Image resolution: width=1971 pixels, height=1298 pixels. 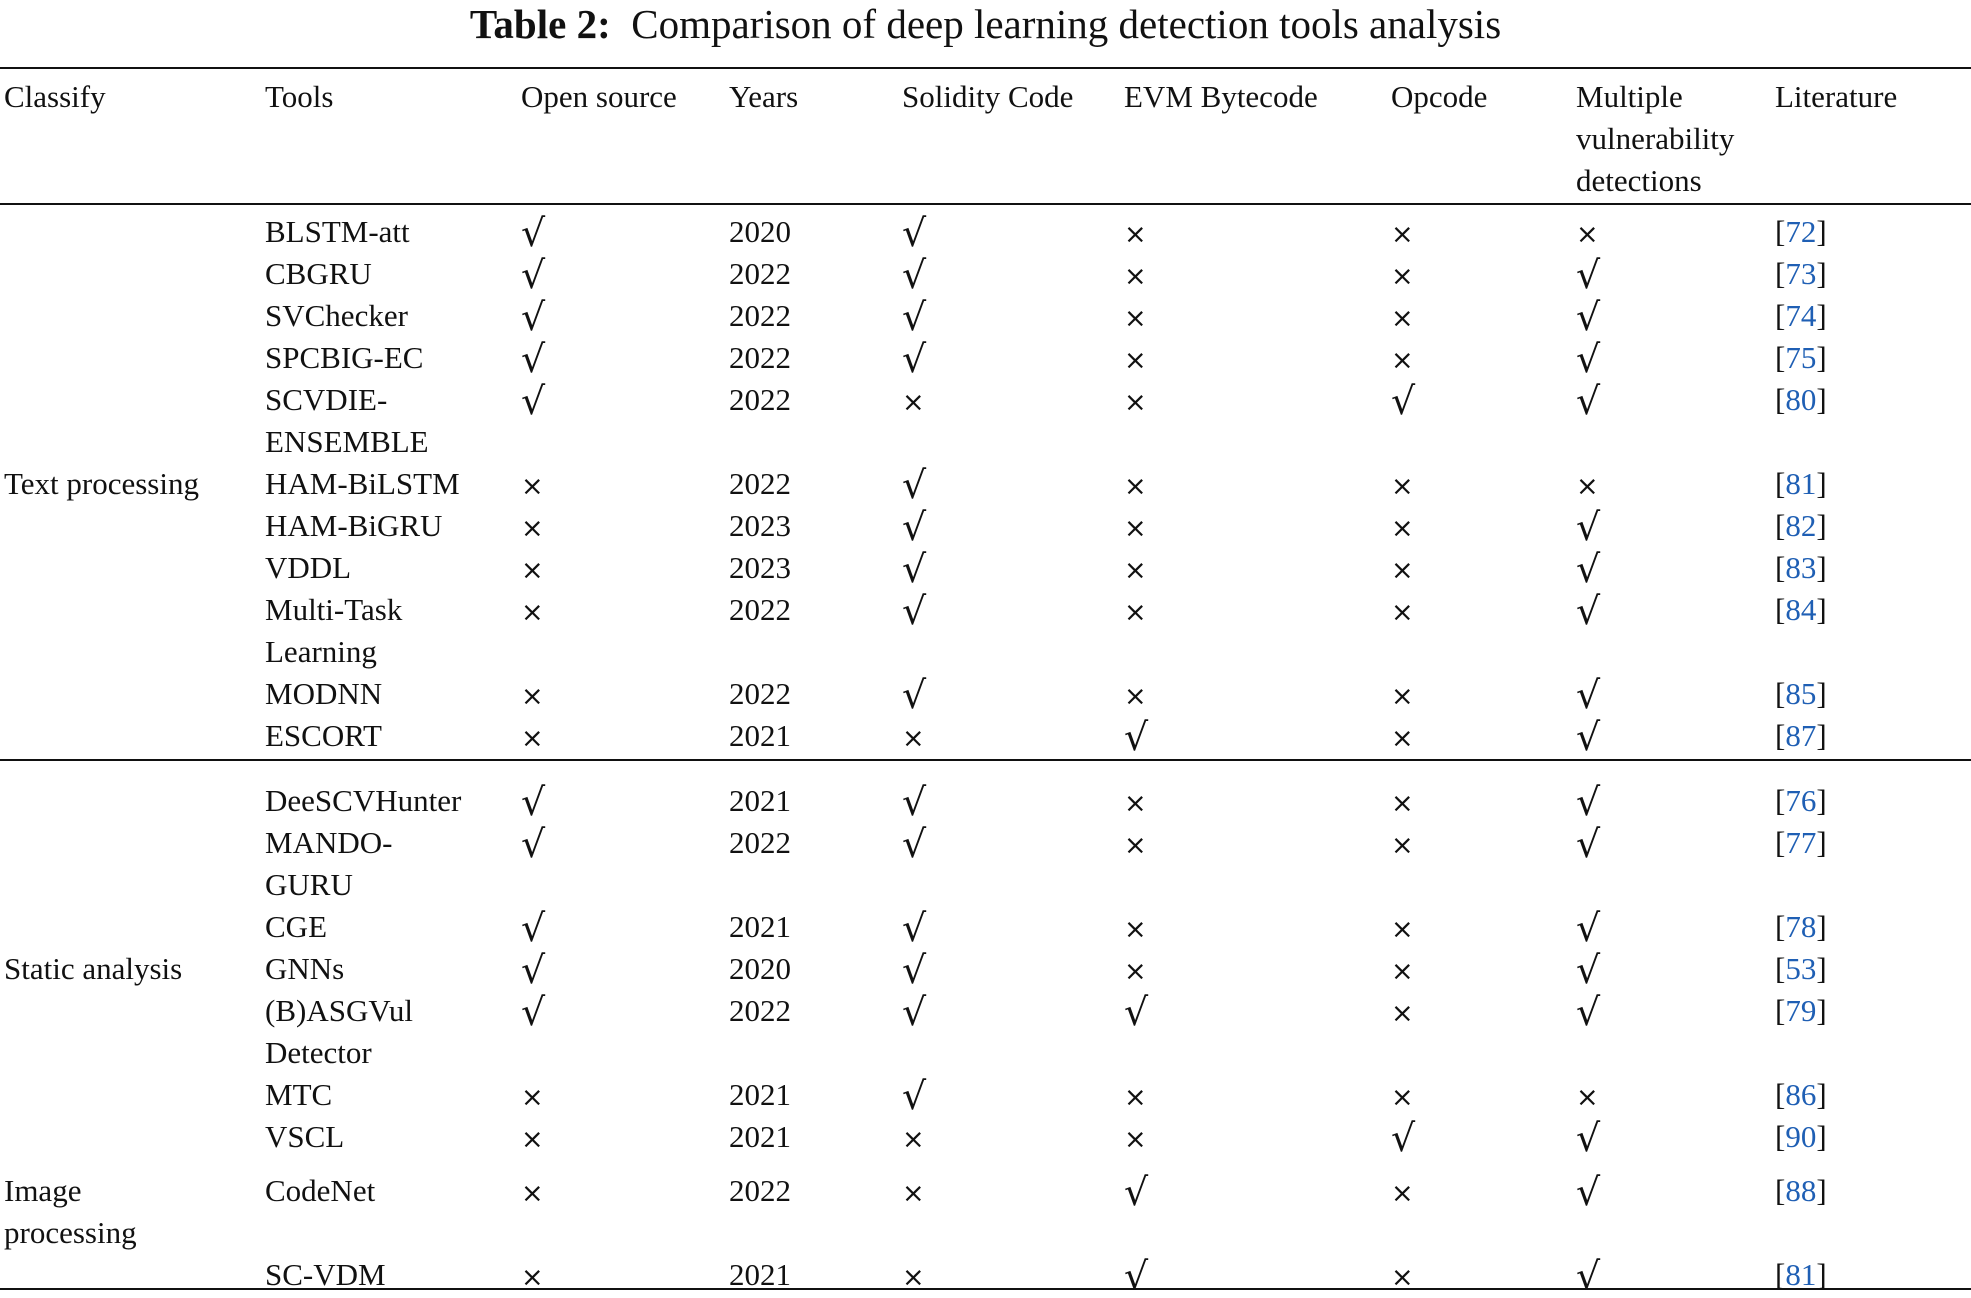 What do you see at coordinates (309, 884) in the screenshot?
I see `tool-name: GURU` at bounding box center [309, 884].